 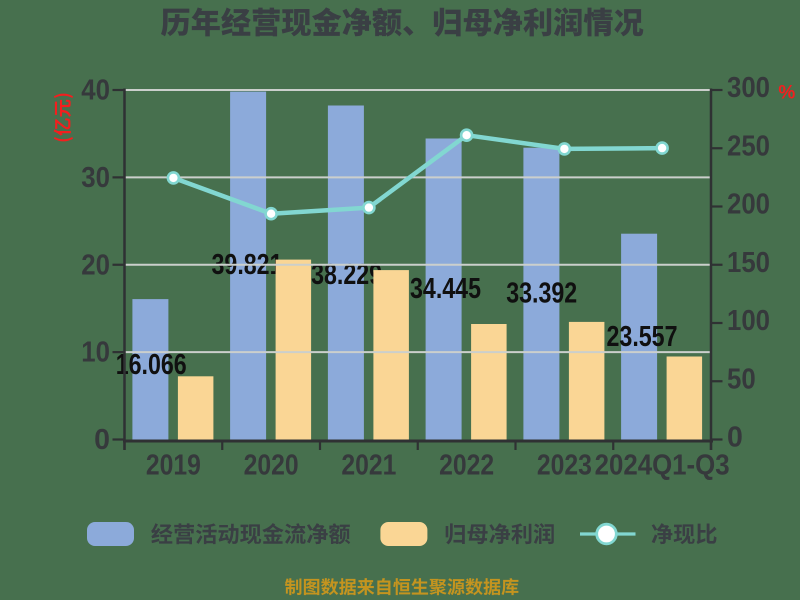 What do you see at coordinates (95, 353) in the screenshot?
I see `svg-text: 10` at bounding box center [95, 353].